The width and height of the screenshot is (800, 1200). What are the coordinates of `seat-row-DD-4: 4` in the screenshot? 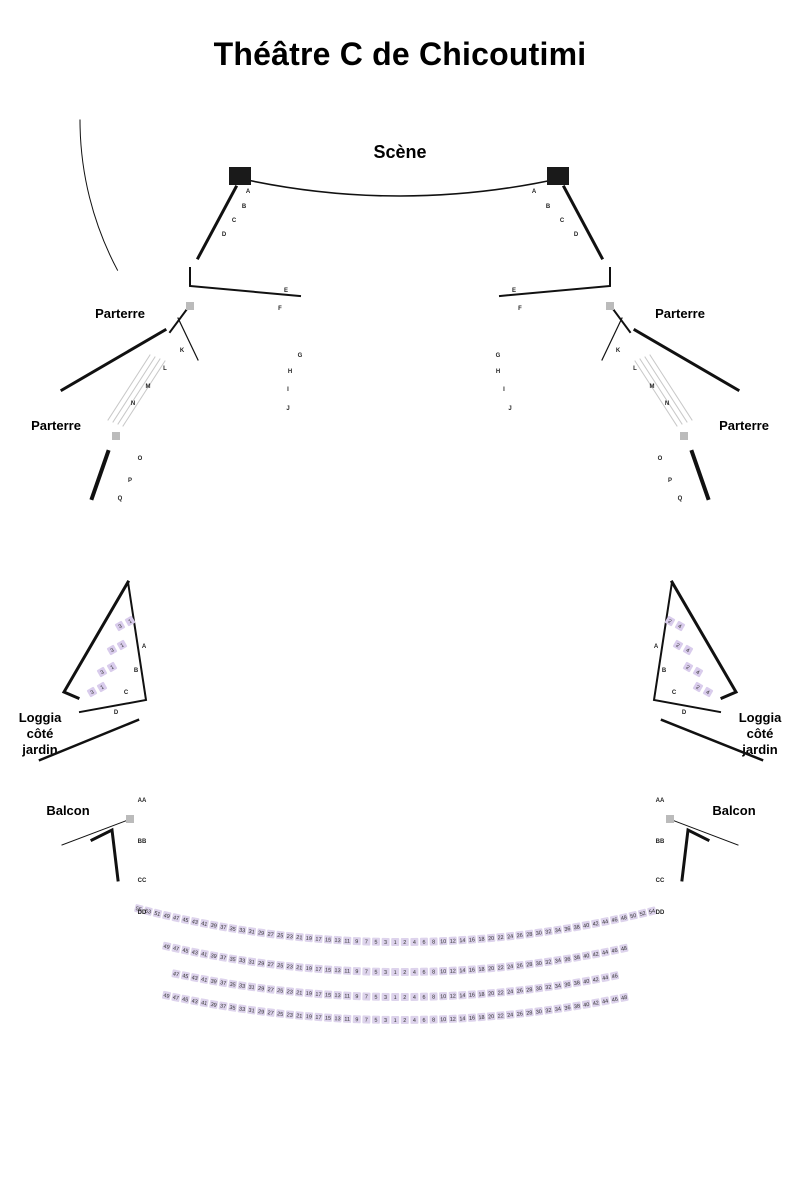 It's located at (414, 1019).